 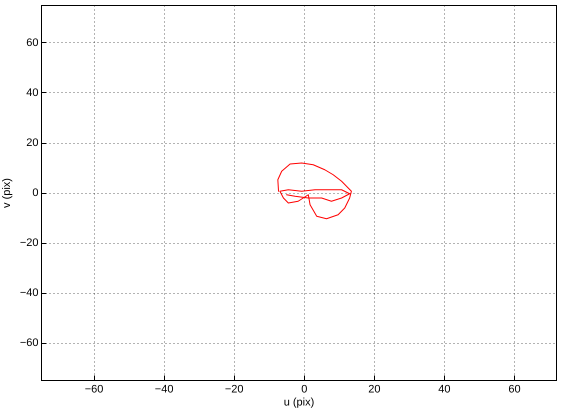 I want to click on x-tick-label: −60, so click(x=94, y=390).